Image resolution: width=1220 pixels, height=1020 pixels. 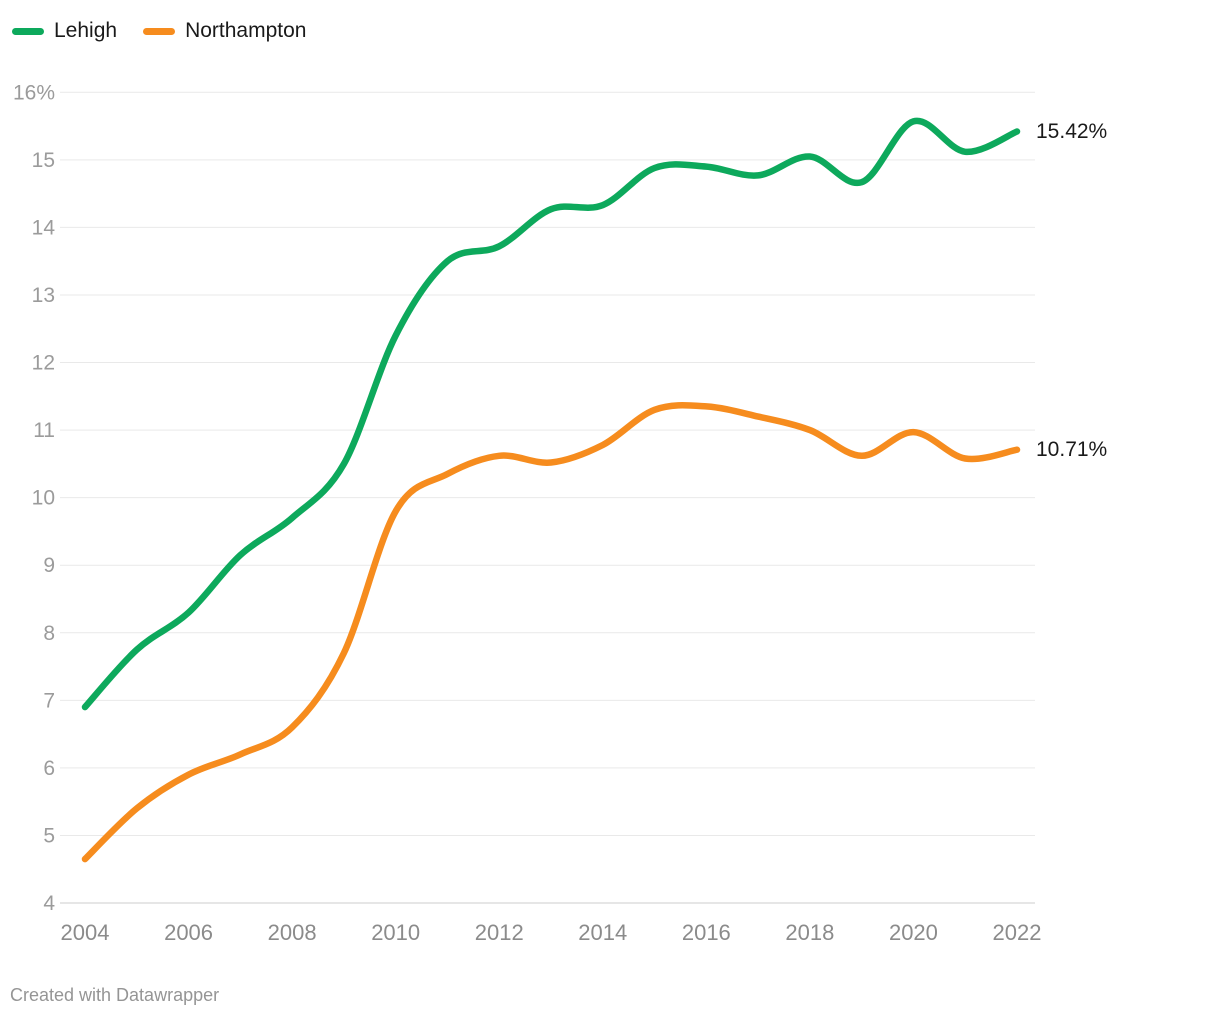 What do you see at coordinates (188, 932) in the screenshot?
I see `x-tick-label: 2006` at bounding box center [188, 932].